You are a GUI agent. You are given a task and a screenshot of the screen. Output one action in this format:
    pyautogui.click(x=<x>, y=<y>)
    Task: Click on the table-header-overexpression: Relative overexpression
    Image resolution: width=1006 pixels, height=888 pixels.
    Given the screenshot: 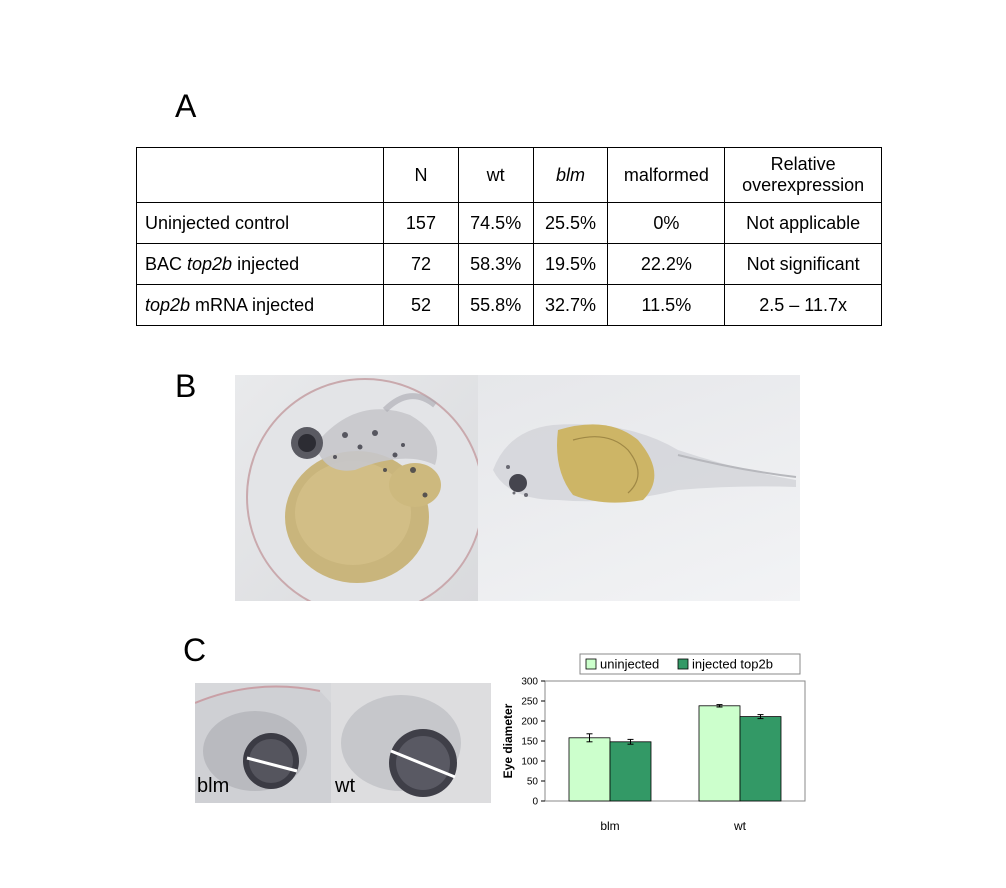 What is the action you would take?
    pyautogui.click(x=803, y=175)
    